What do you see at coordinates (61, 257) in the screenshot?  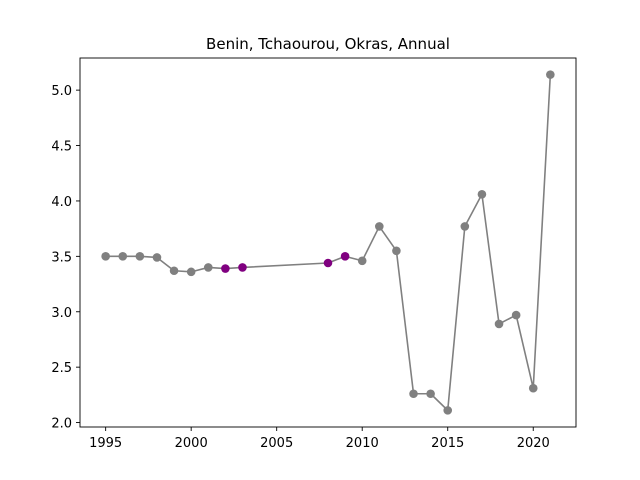 I see `y-tick-label: 3.5` at bounding box center [61, 257].